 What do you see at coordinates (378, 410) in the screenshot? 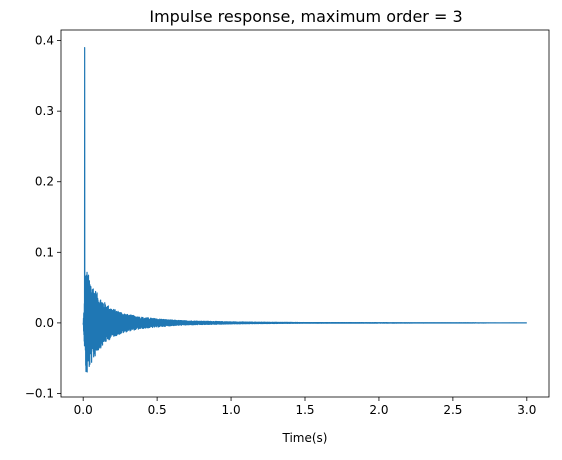
I see `x-tick-label: 2.0` at bounding box center [378, 410].